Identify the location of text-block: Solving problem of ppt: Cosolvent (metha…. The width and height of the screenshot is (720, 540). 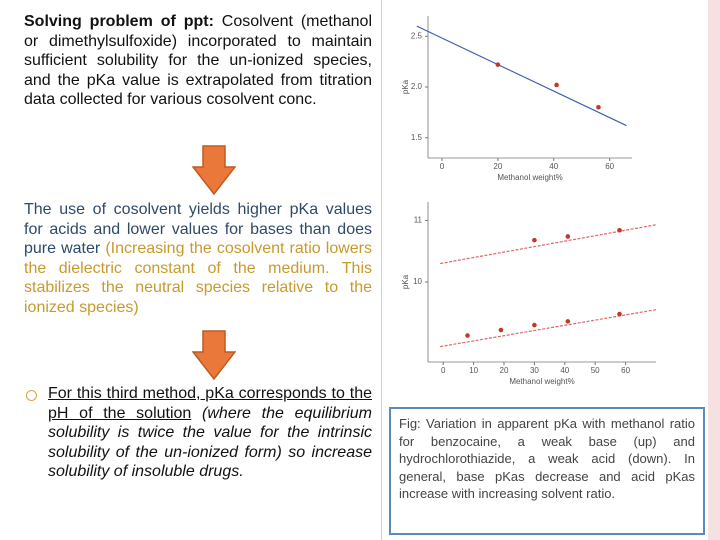
(198, 61).